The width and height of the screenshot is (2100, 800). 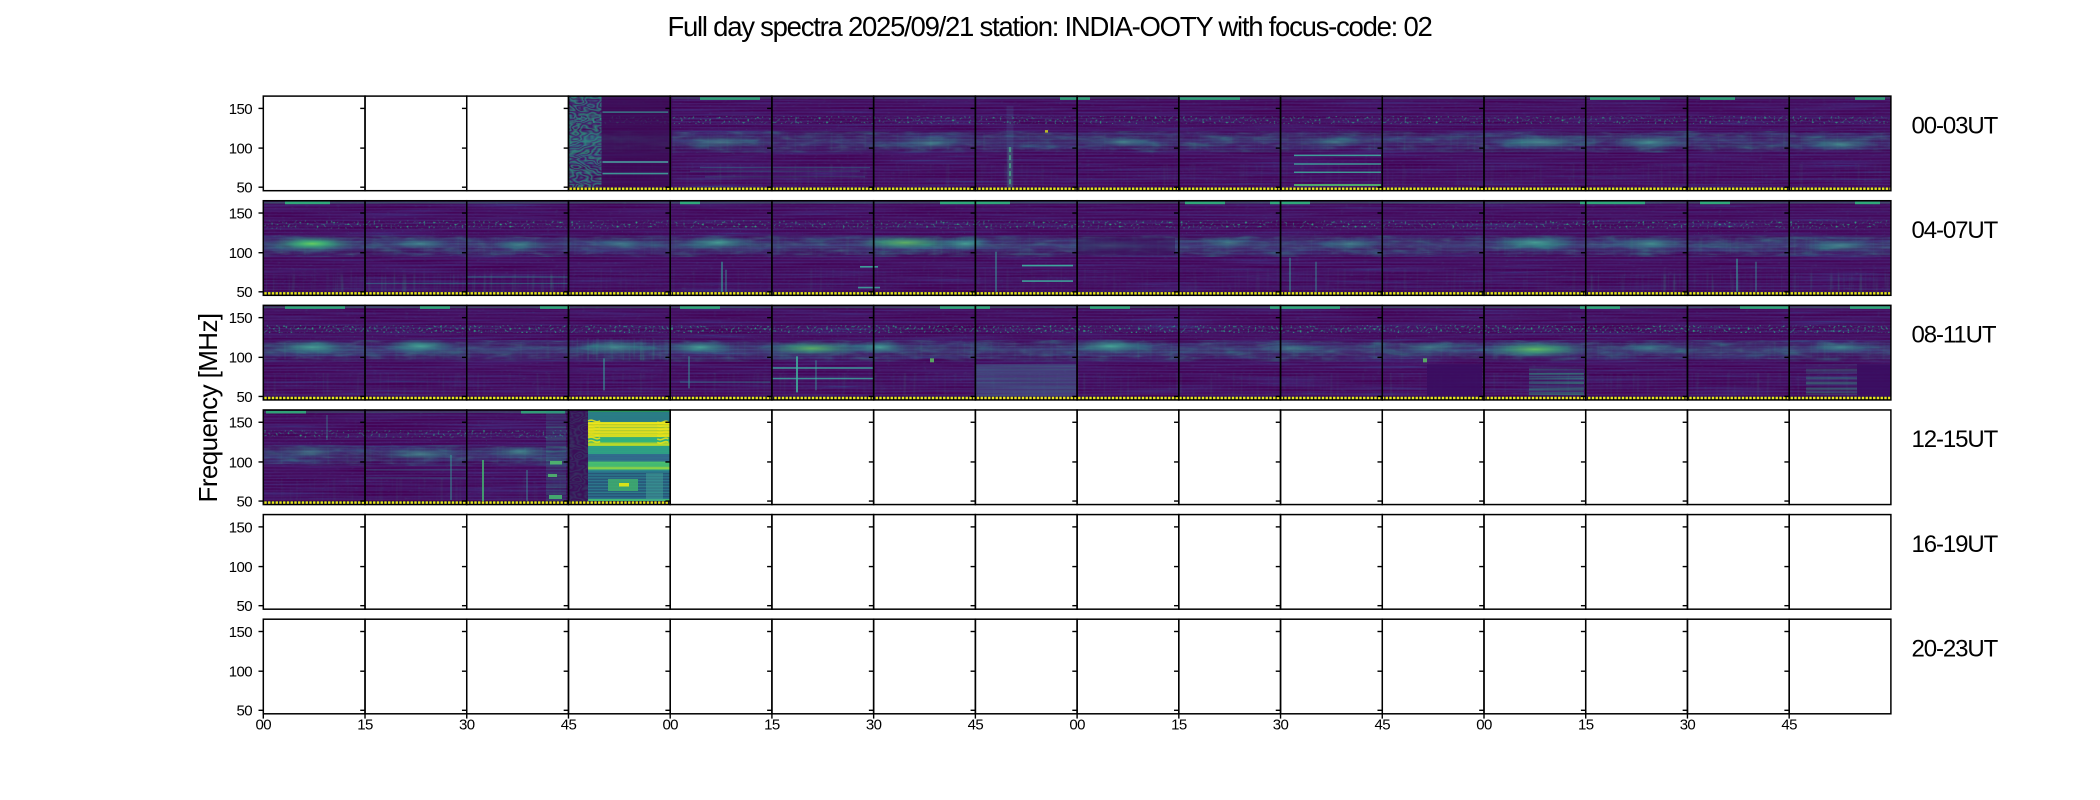 I want to click on svg-text: 00-03UT, so click(x=1955, y=125).